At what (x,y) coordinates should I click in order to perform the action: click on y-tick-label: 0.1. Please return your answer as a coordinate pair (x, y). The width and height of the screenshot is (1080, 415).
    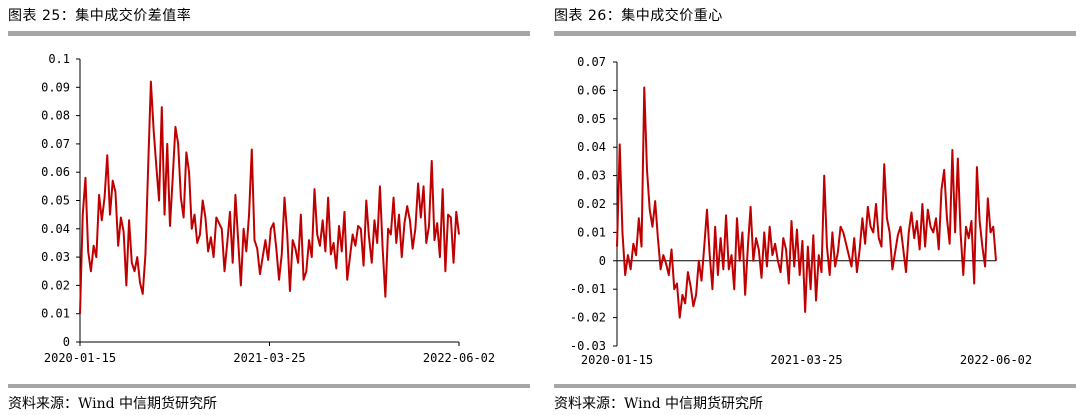
    Looking at the image, I should click on (59, 59).